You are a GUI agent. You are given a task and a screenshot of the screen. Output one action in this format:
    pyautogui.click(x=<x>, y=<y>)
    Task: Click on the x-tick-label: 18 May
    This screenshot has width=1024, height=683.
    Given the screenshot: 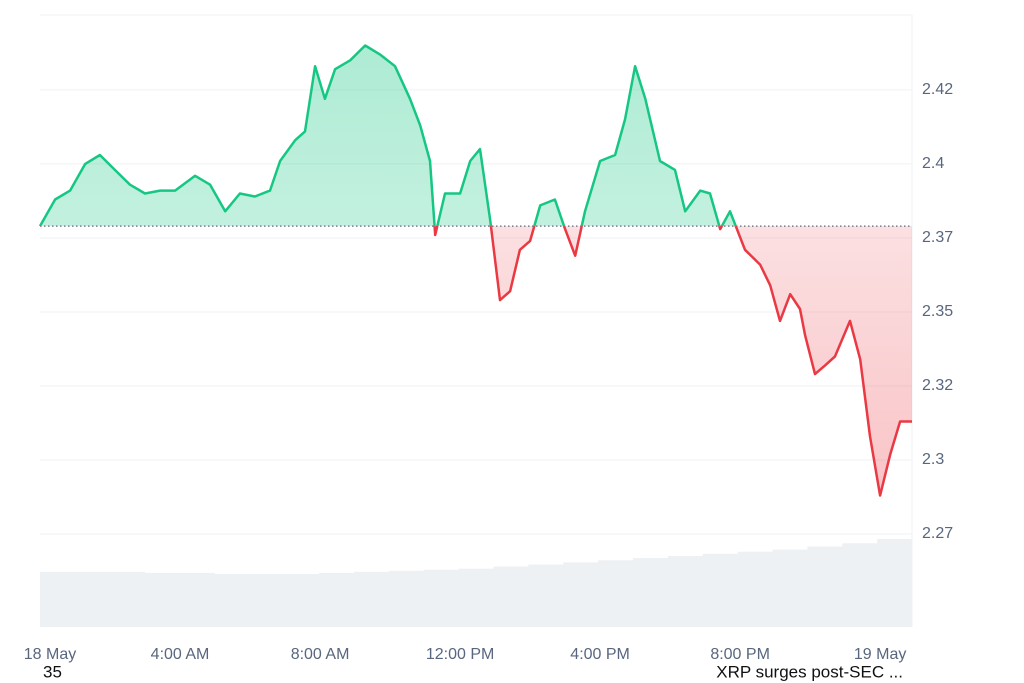 What is the action you would take?
    pyautogui.click(x=50, y=654)
    